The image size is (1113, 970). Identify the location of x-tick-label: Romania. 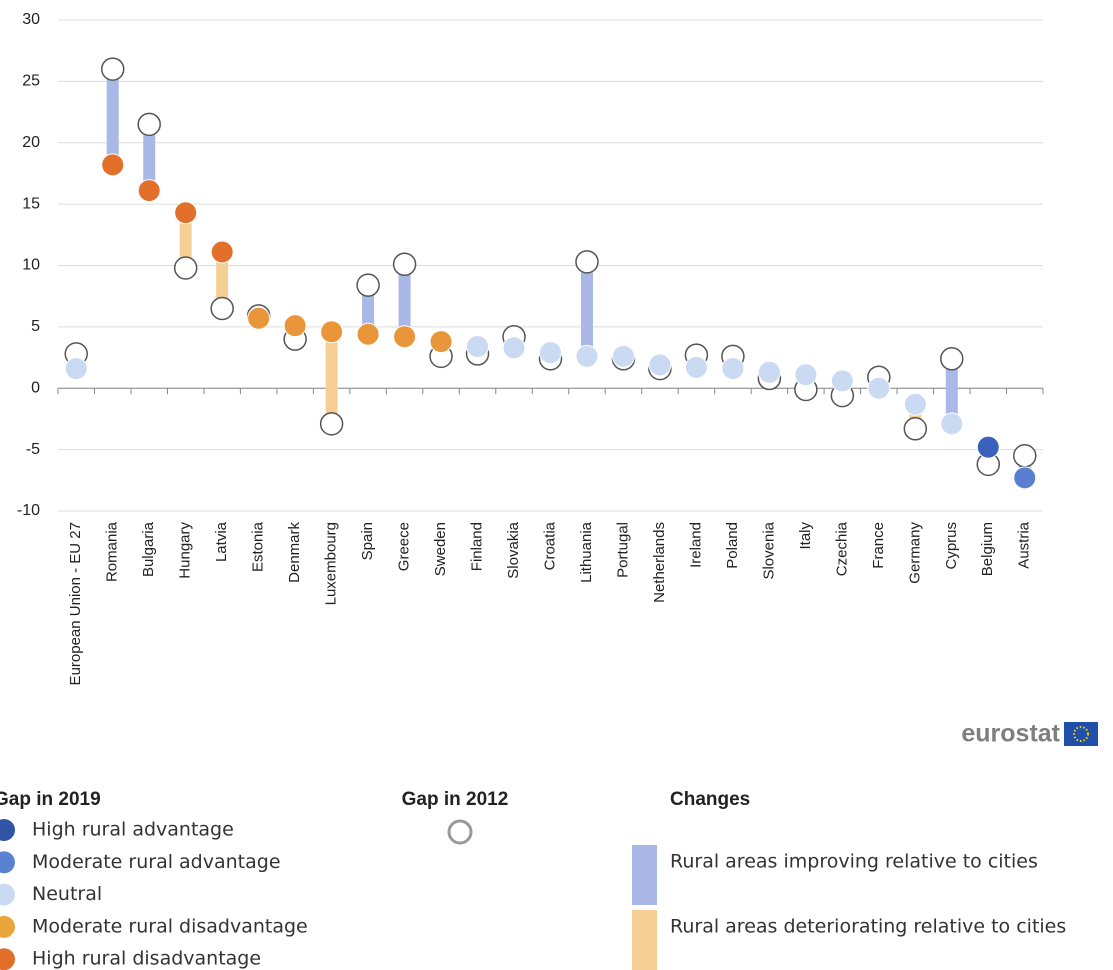
(112, 551).